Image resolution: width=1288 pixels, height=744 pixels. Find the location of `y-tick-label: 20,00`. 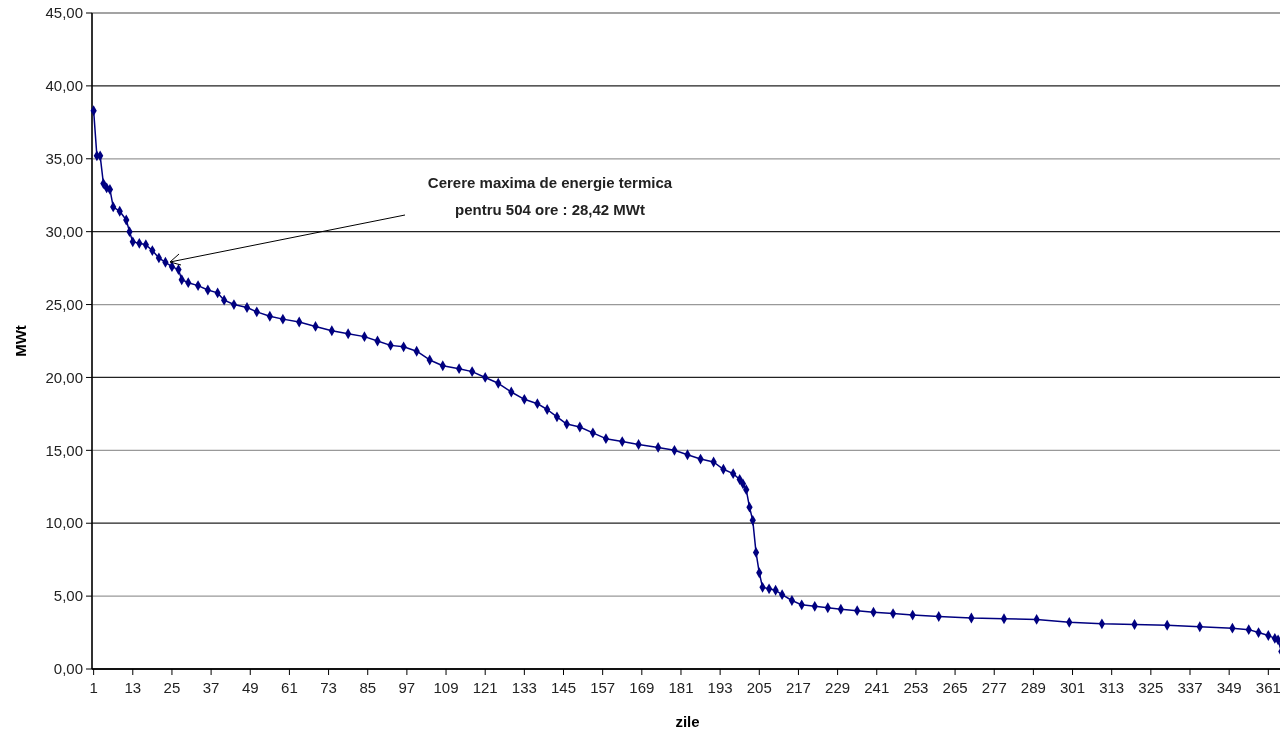

y-tick-label: 20,00 is located at coordinates (64, 377).